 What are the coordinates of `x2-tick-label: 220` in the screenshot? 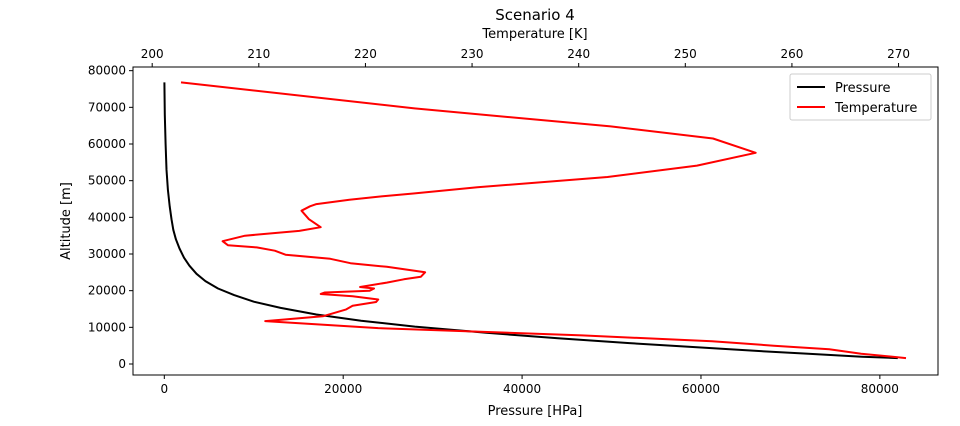 It's located at (365, 54).